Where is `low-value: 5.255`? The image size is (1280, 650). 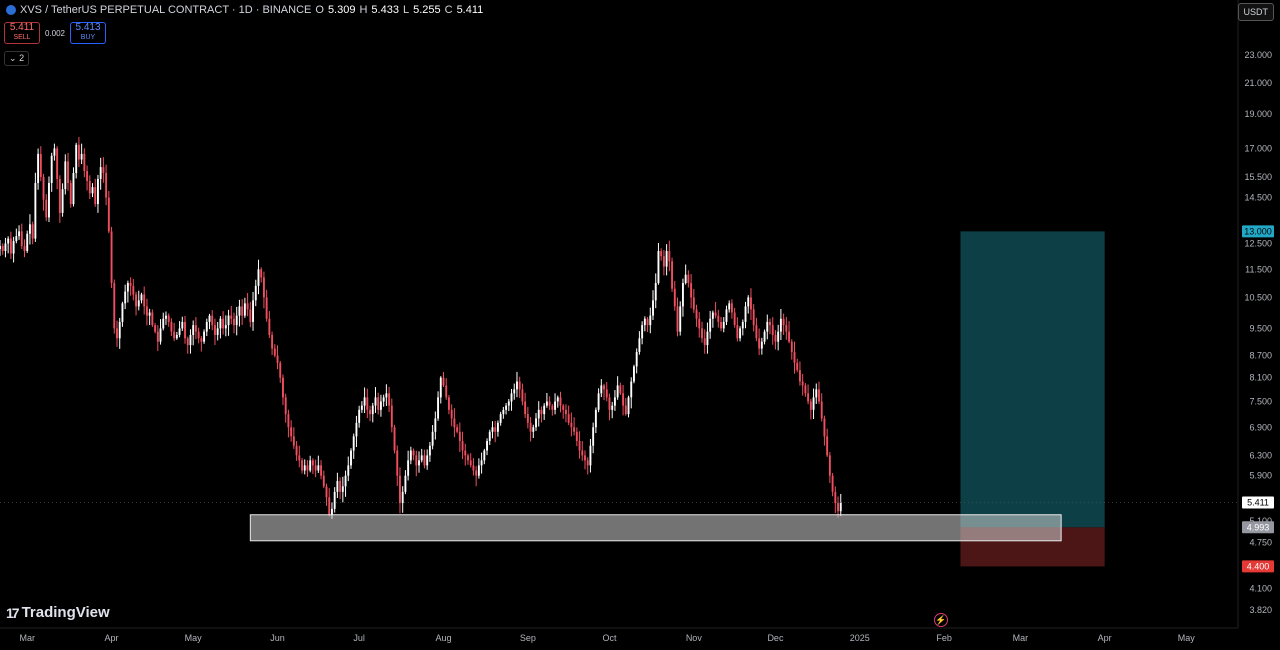
low-value: 5.255 is located at coordinates (427, 10).